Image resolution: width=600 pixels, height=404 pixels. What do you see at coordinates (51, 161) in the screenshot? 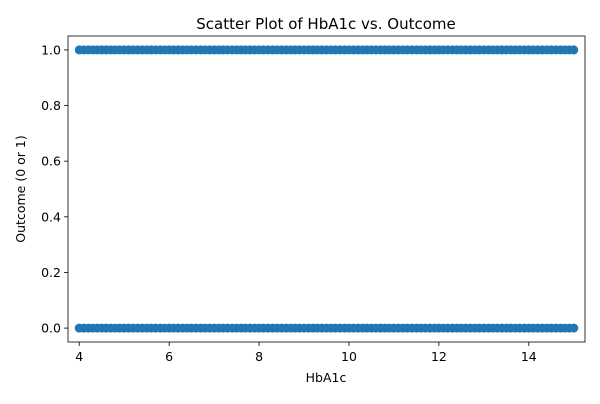
I see `y-tick-label: 0.6` at bounding box center [51, 161].